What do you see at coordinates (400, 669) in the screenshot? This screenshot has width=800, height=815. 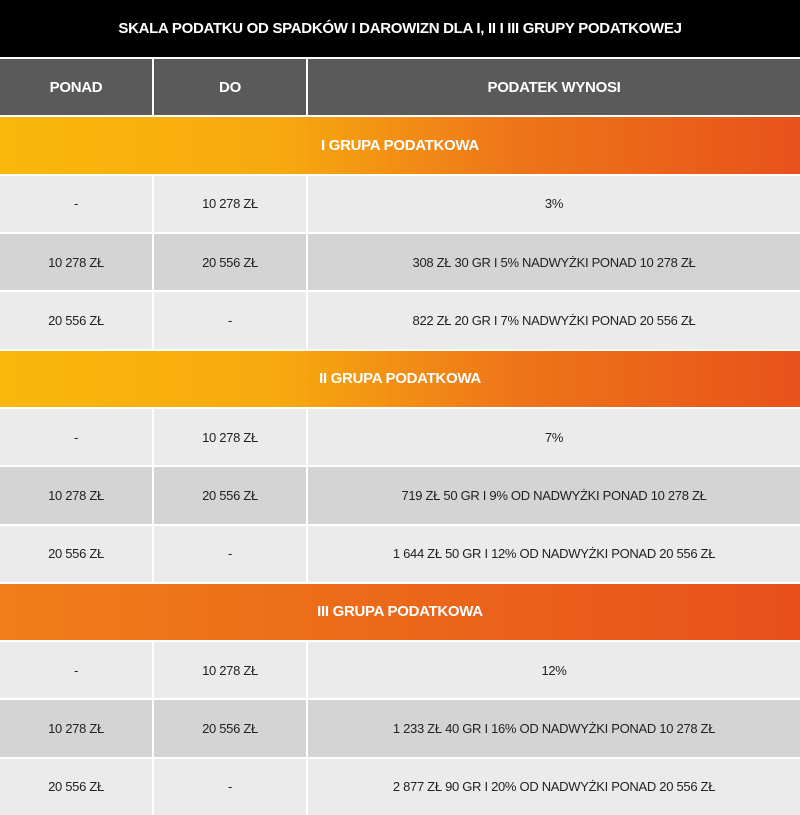 I see `table-row: -10 278 ZŁ 12%` at bounding box center [400, 669].